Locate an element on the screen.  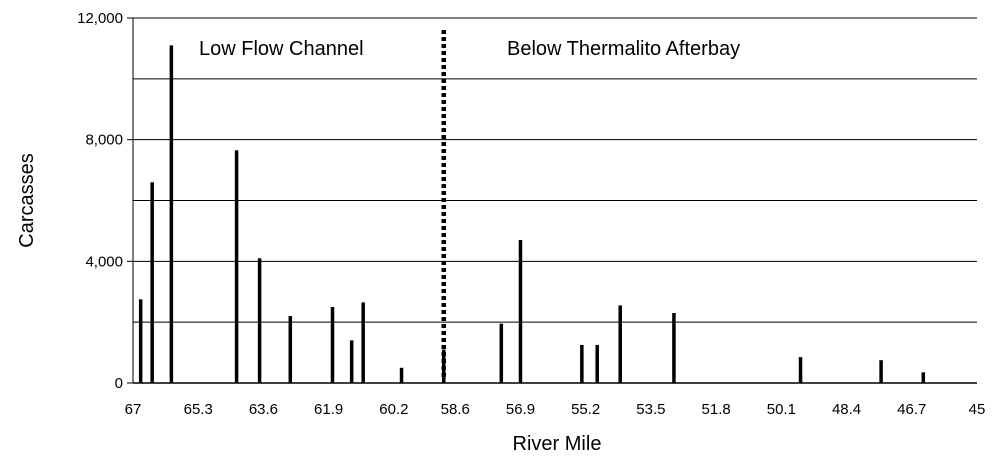
y-tick-label-3: 12,000 is located at coordinates (100, 18).